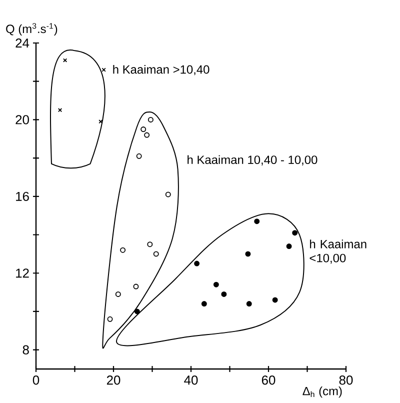 Image resolution: width=400 pixels, height=403 pixels. What do you see at coordinates (338, 252) in the screenshot?
I see `annotation: h Kaaiman <10,00` at bounding box center [338, 252].